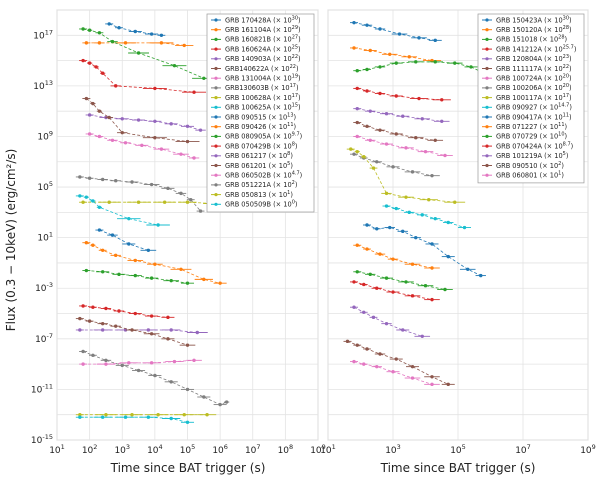 This screenshot has width=600, height=480. What do you see at coordinates (263, 19) in the screenshot?
I see `legend-entry: GRB 170428A (× 1030)` at bounding box center [263, 19].